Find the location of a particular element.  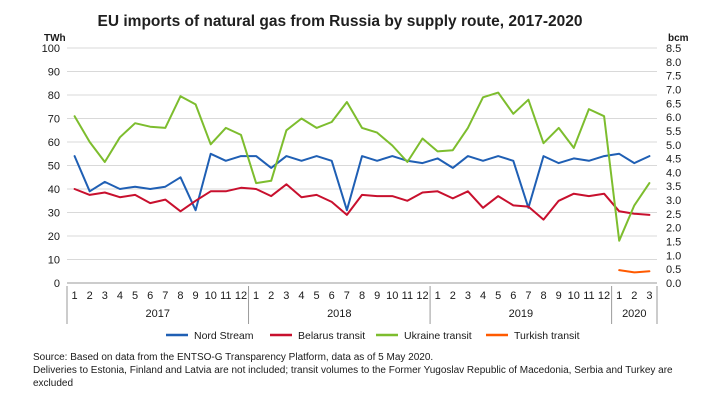

legend-label-ukraine-transit: Ukraine transit is located at coordinates (438, 336).